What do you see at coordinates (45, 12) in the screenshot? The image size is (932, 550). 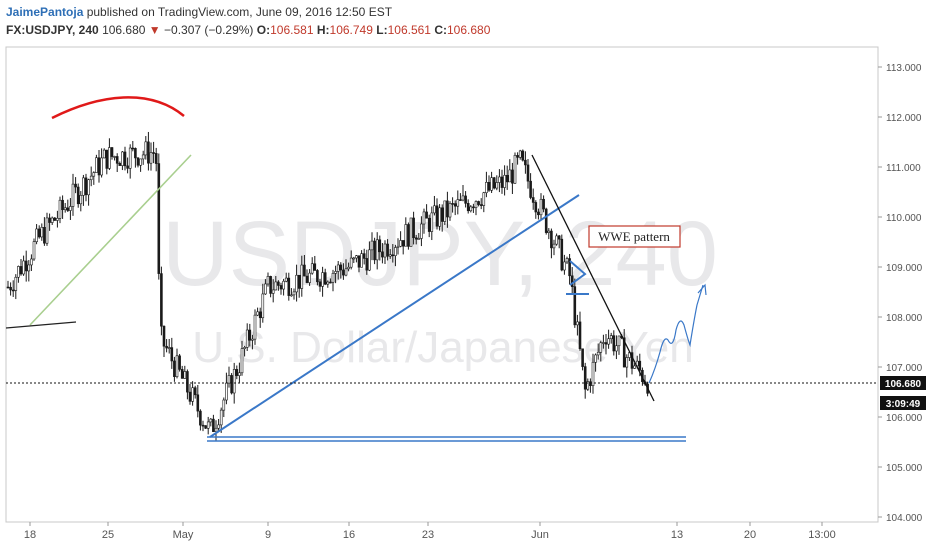 I see `author-link: JaimePantoja` at bounding box center [45, 12].